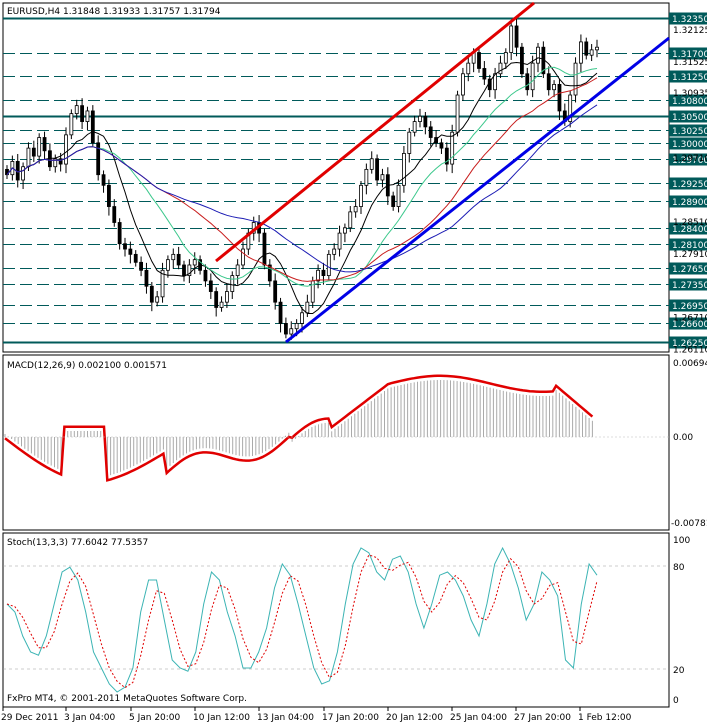  I want to click on level-price-label: 1.29250, so click(689, 185).